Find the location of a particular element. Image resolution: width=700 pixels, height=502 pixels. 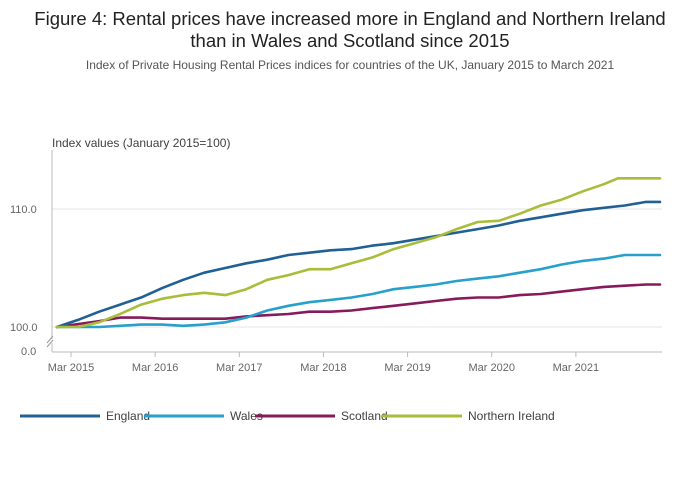

series-line-wales is located at coordinates (358, 291).